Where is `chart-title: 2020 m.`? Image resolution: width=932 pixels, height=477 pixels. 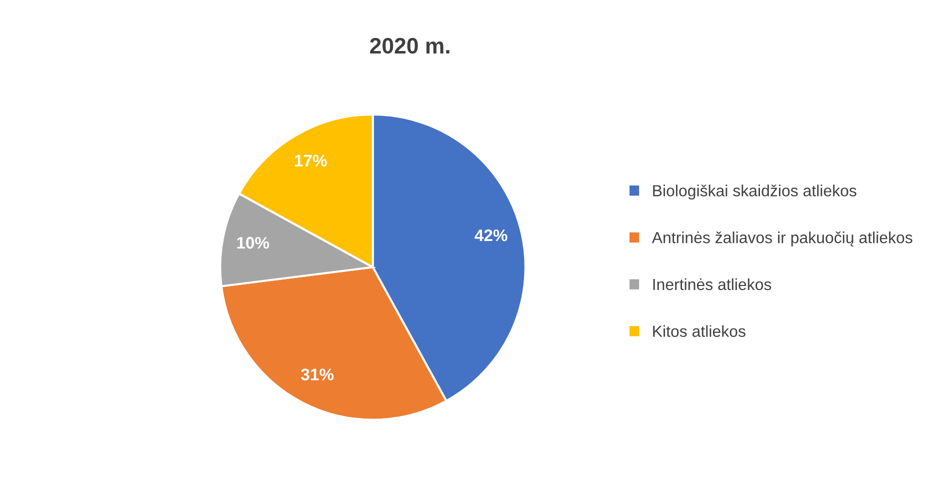 chart-title: 2020 m. is located at coordinates (410, 46).